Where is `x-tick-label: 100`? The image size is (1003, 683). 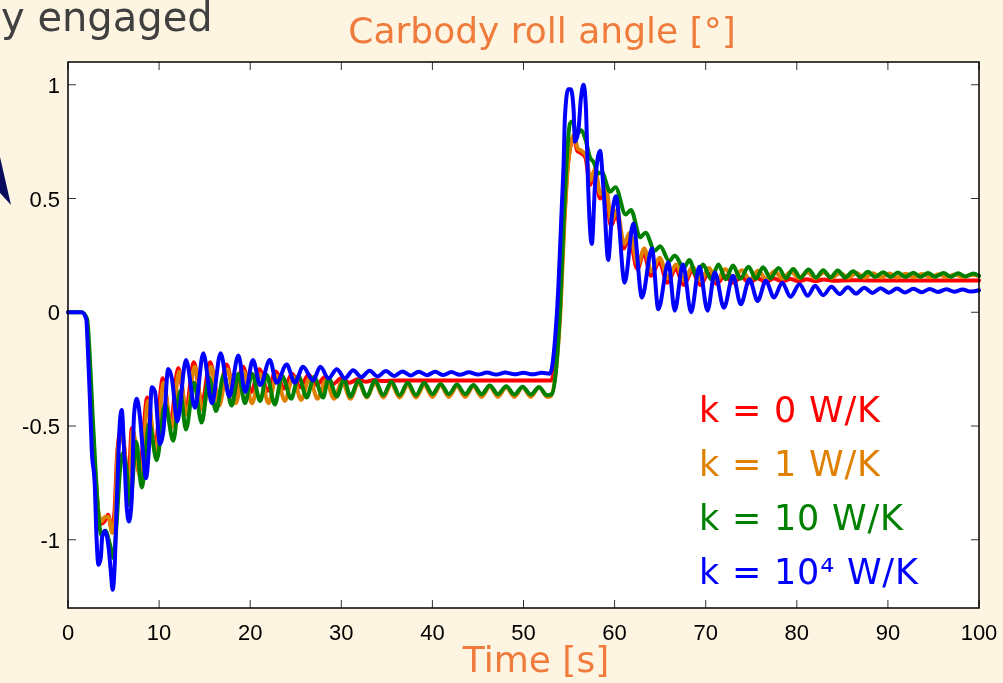 x-tick-label: 100 is located at coordinates (979, 632).